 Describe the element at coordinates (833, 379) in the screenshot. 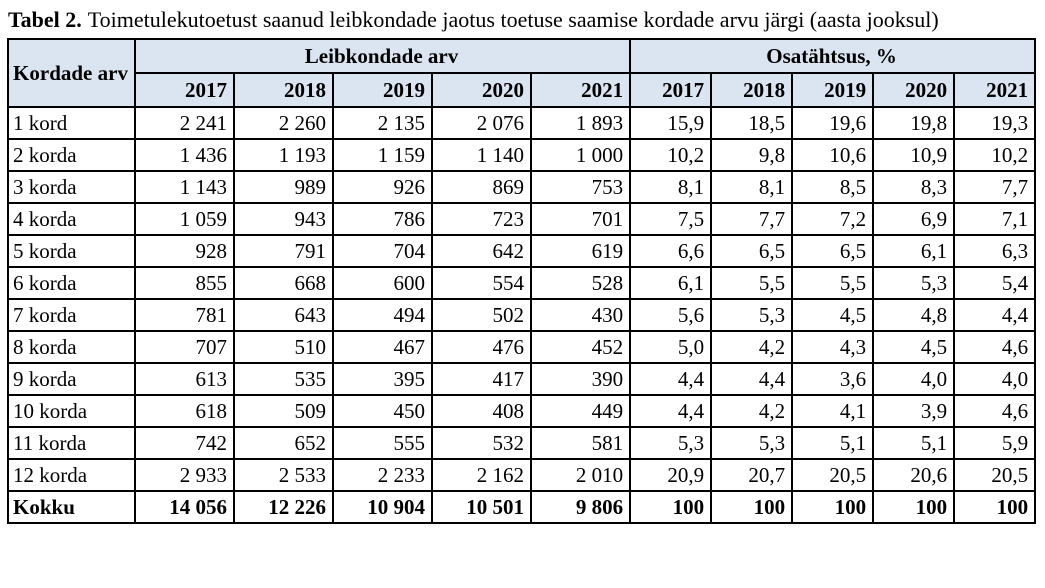

I see `share-cell: 3,6` at that location.